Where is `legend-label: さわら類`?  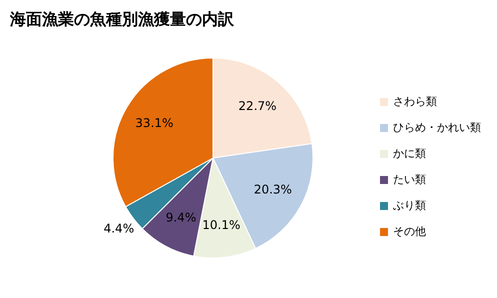
legend-label: さわら類 is located at coordinates (415, 101).